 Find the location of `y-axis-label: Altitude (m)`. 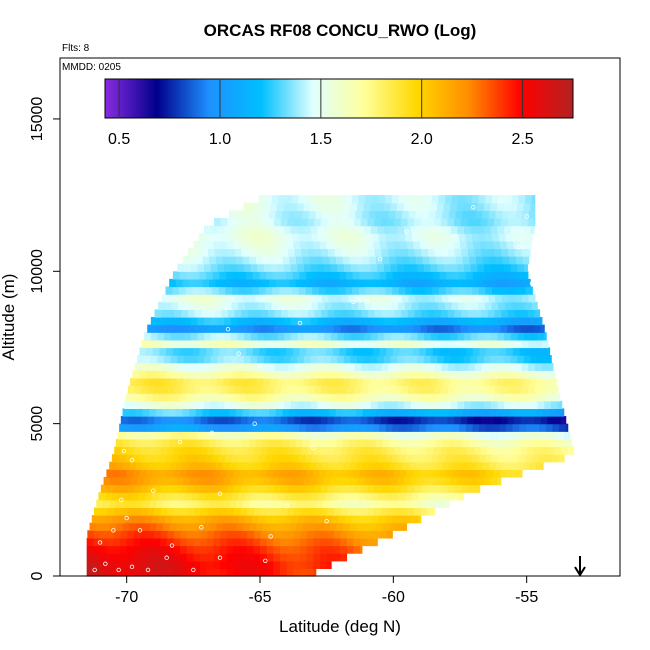

y-axis-label: Altitude (m) is located at coordinates (9, 317).